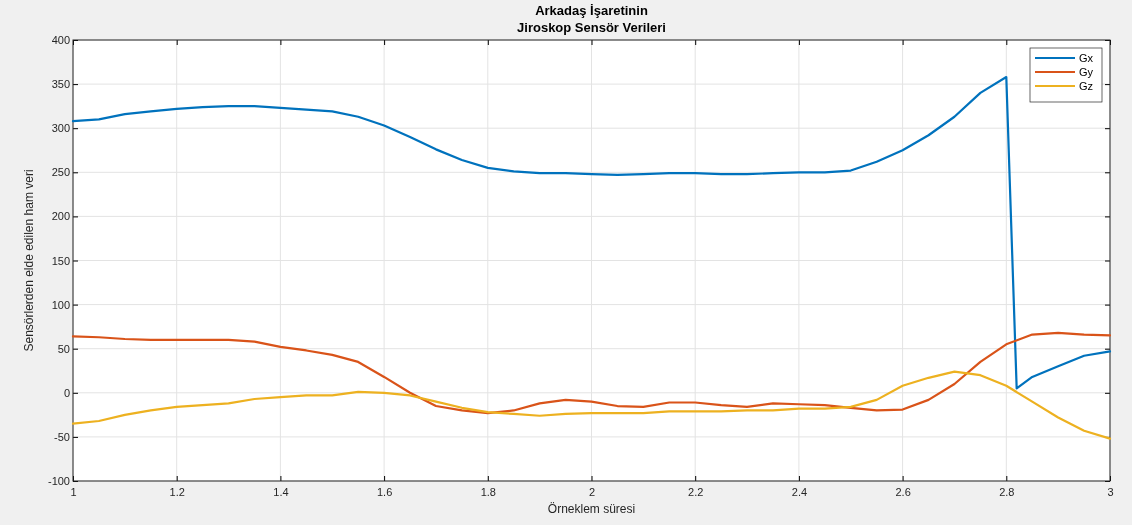 The width and height of the screenshot is (1132, 525). What do you see at coordinates (63, 348) in the screenshot?
I see `y-tick-label: 50` at bounding box center [63, 348].